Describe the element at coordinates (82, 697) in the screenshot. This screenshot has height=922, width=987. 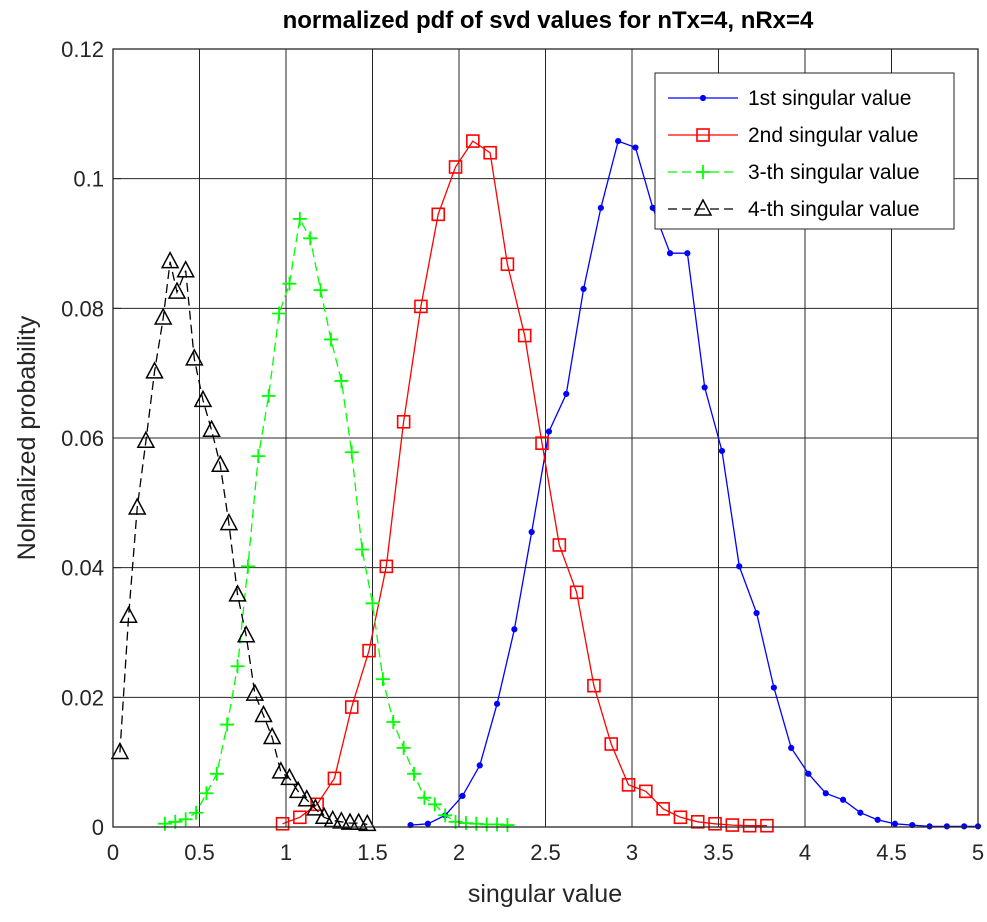
I see `y-tick-label: 0.02` at that location.